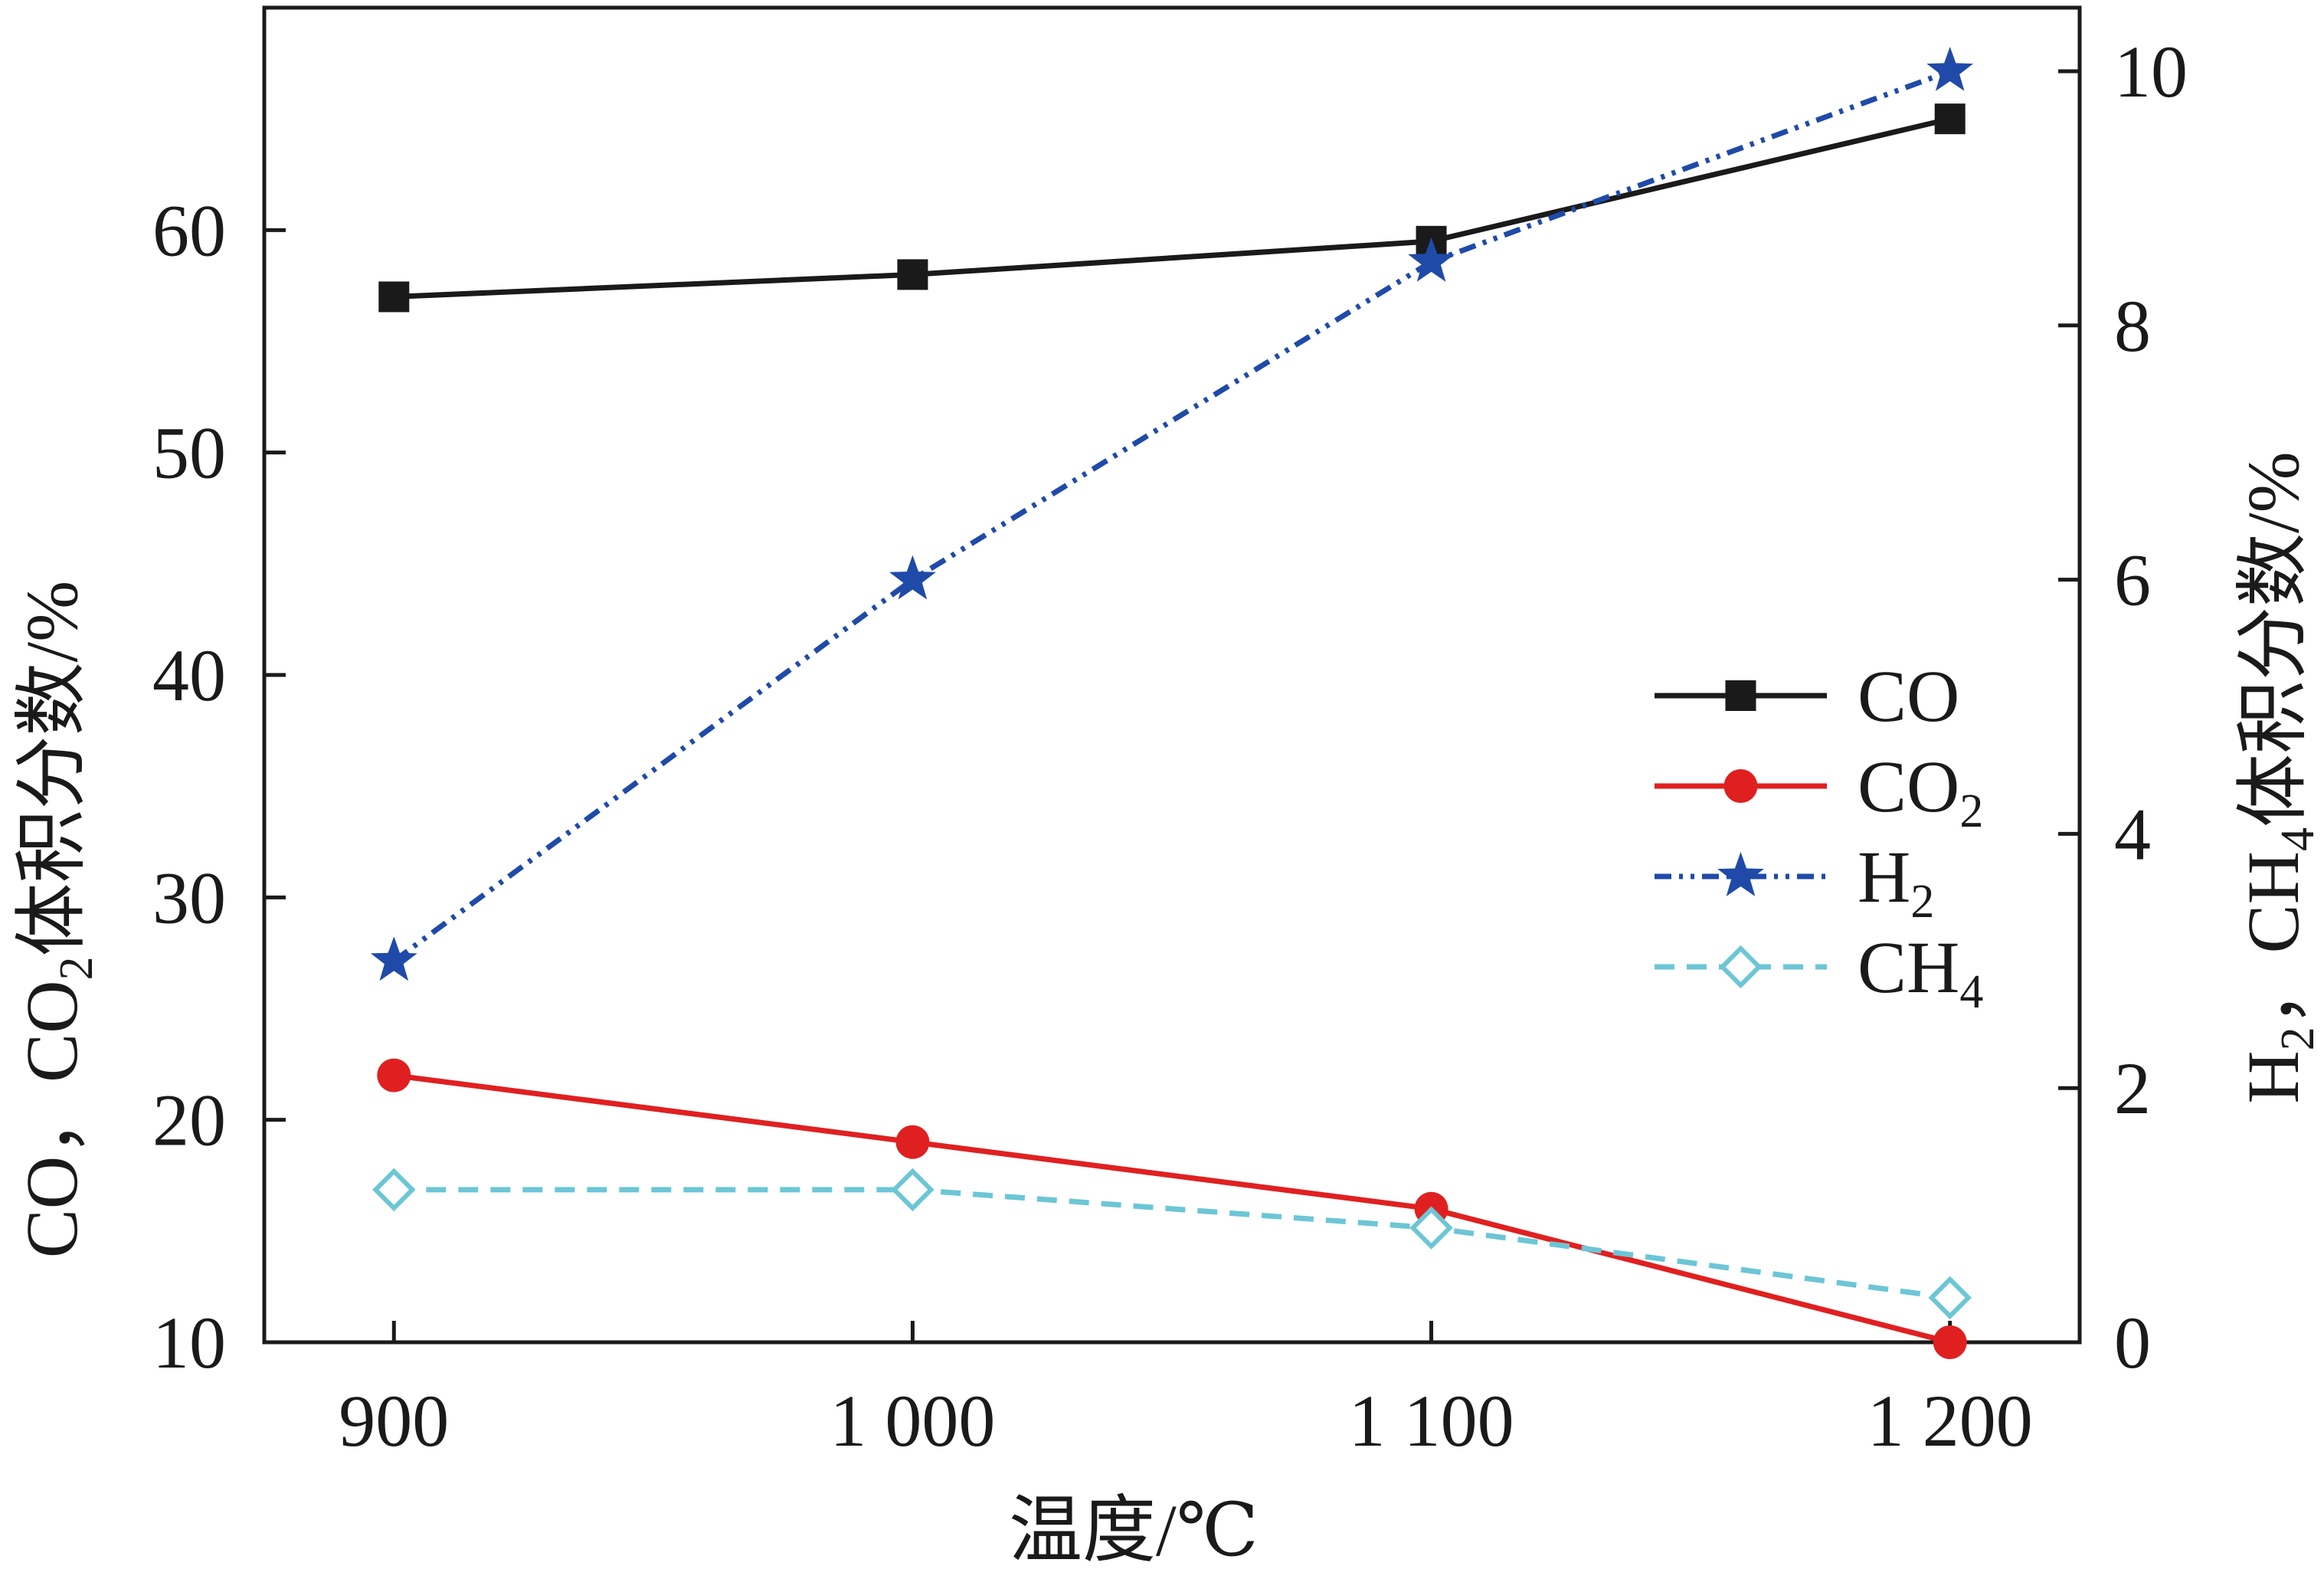 The image size is (2324, 1579). What do you see at coordinates (2123, 707) in the screenshot?
I see `y-axis-right: 0 2 4 6 8 10` at bounding box center [2123, 707].